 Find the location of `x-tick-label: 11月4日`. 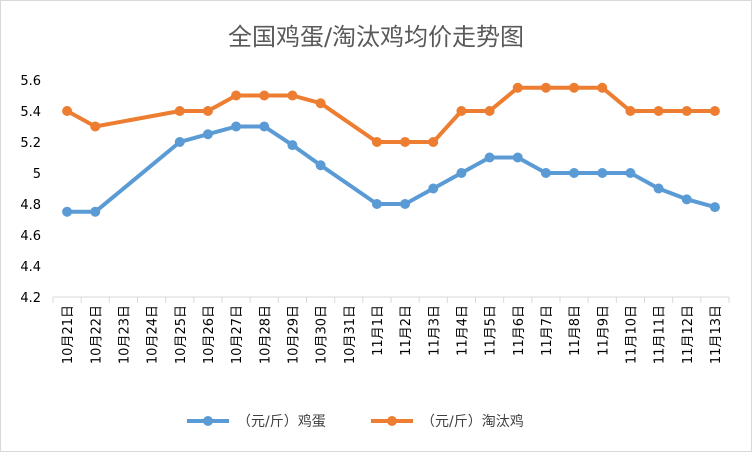

x-tick-label: 11月4日 is located at coordinates (462, 330).